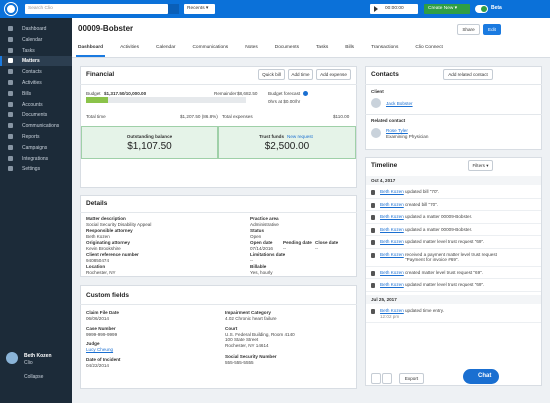 The width and height of the screenshot is (550, 403). Describe the element at coordinates (384, 299) in the screenshot. I see `timeline-date: Jul 25, 2017` at that location.